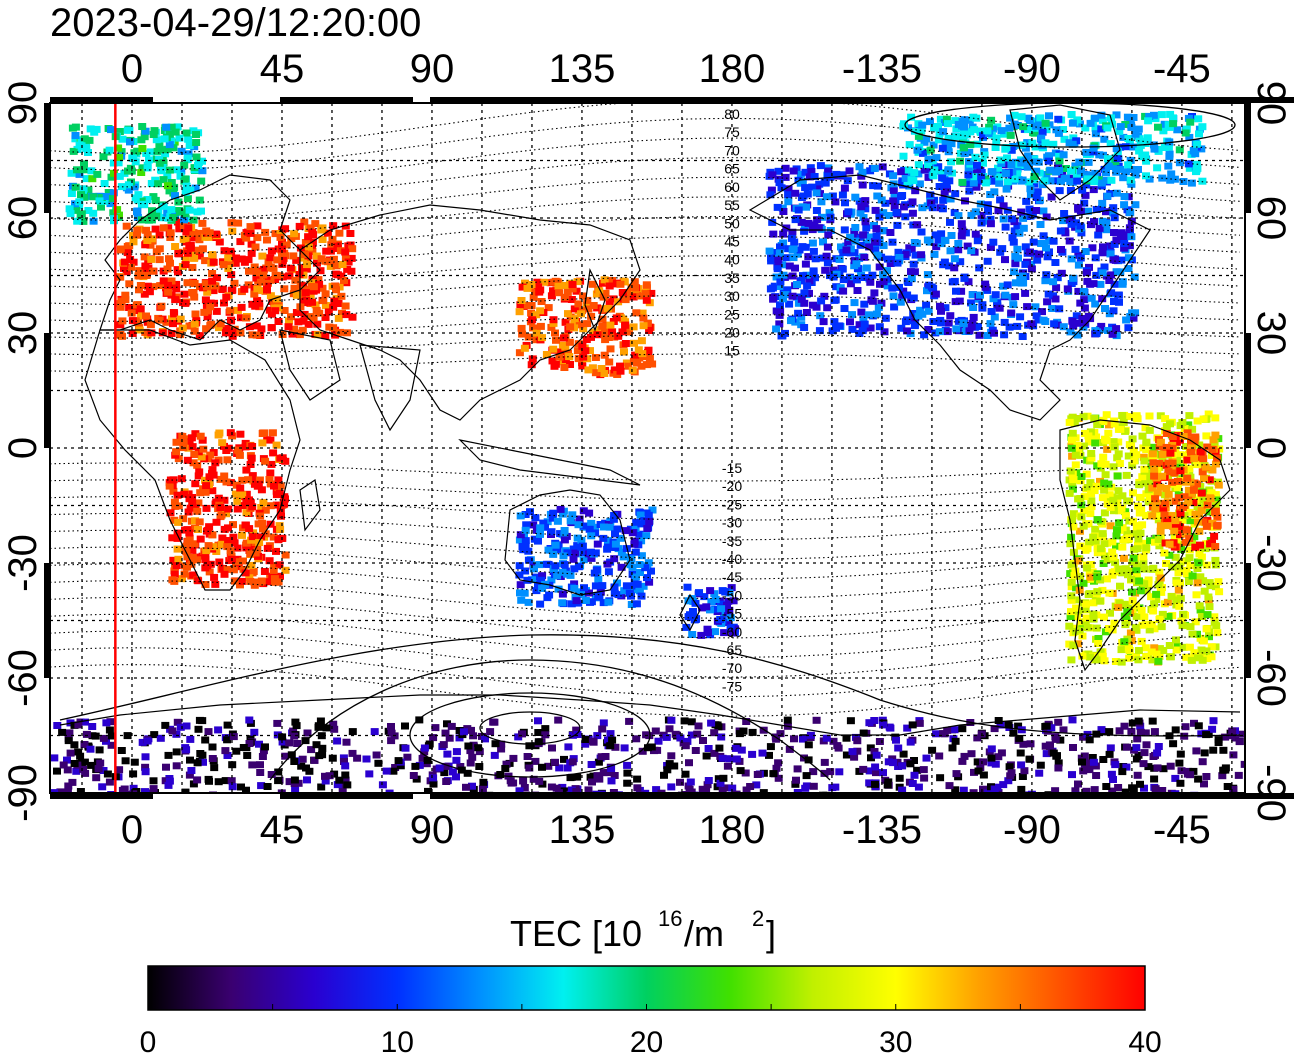  Describe the element at coordinates (732, 296) in the screenshot. I see `magnetic-latitude-label: 30` at that location.